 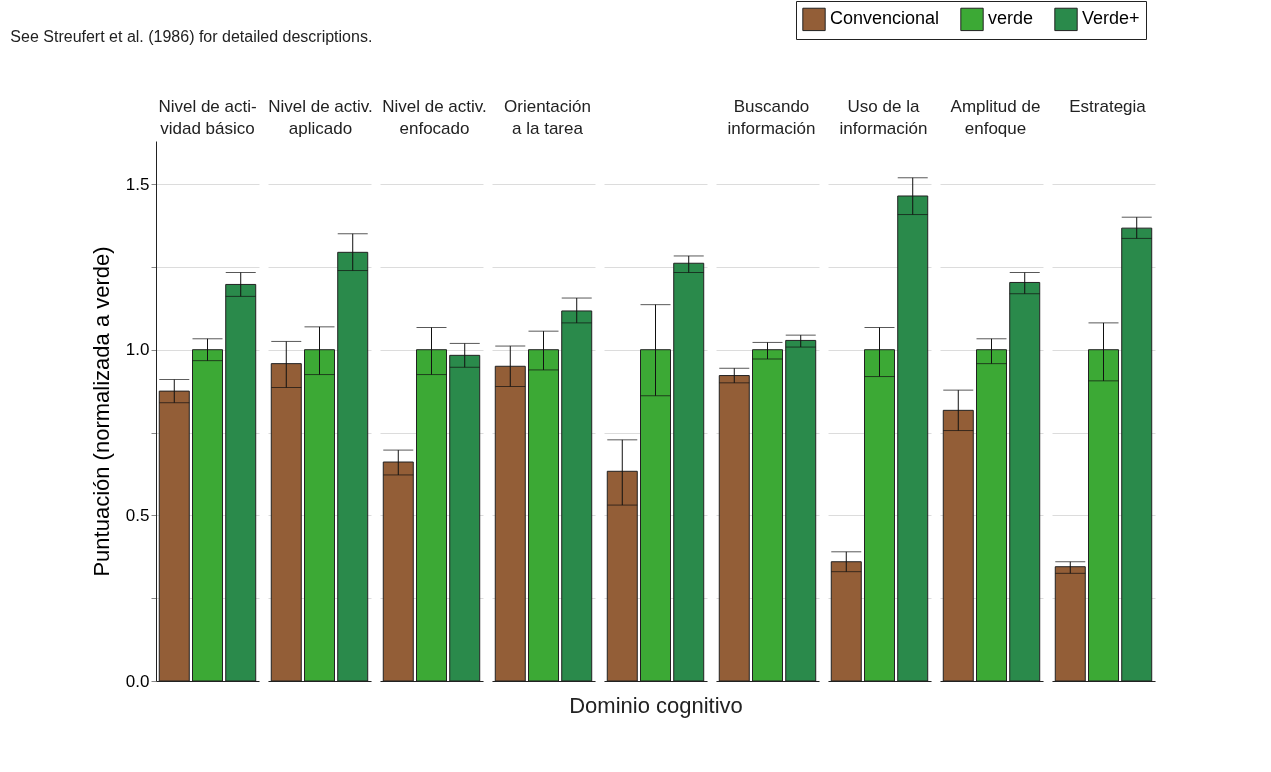 I want to click on x-tick-label: Uso de la información, so click(x=883, y=117).